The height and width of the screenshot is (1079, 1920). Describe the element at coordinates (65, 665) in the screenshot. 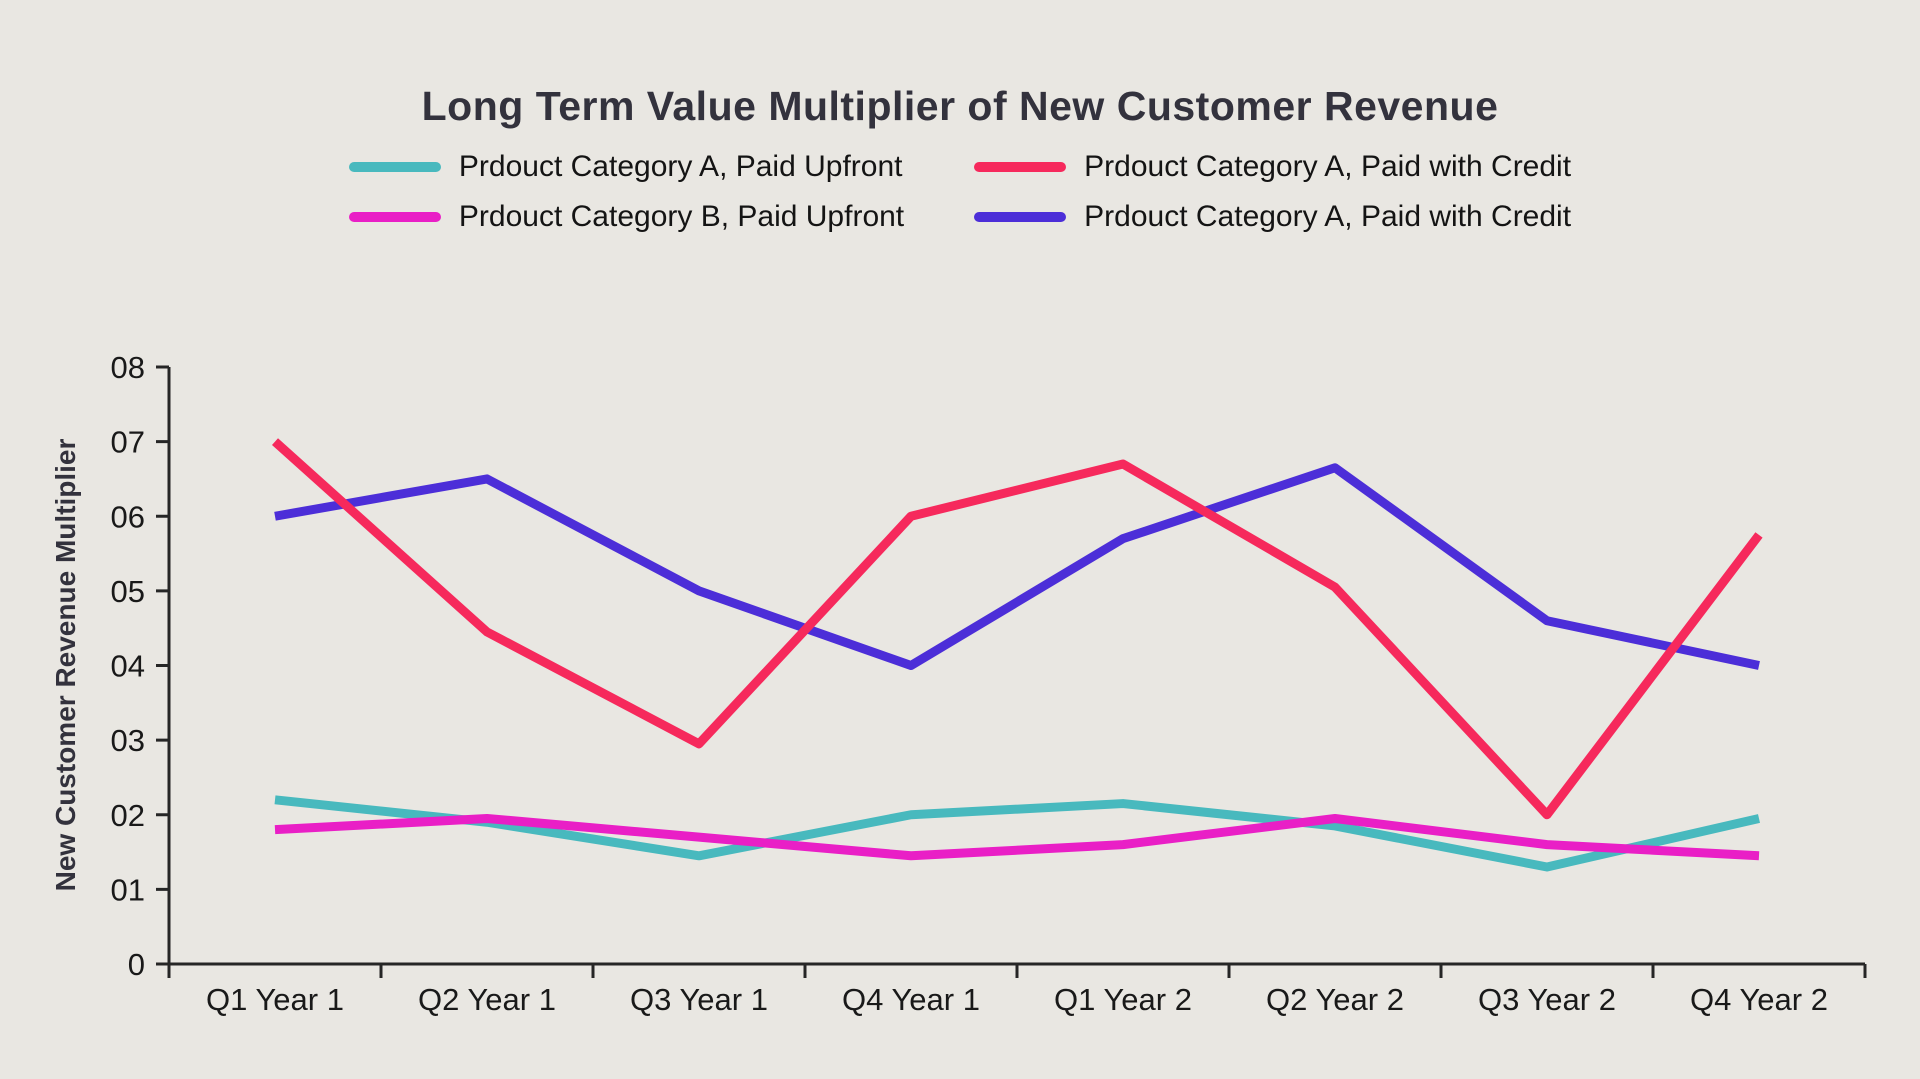

I see `y-axis-title: New Customer Revenue Multiplier` at that location.